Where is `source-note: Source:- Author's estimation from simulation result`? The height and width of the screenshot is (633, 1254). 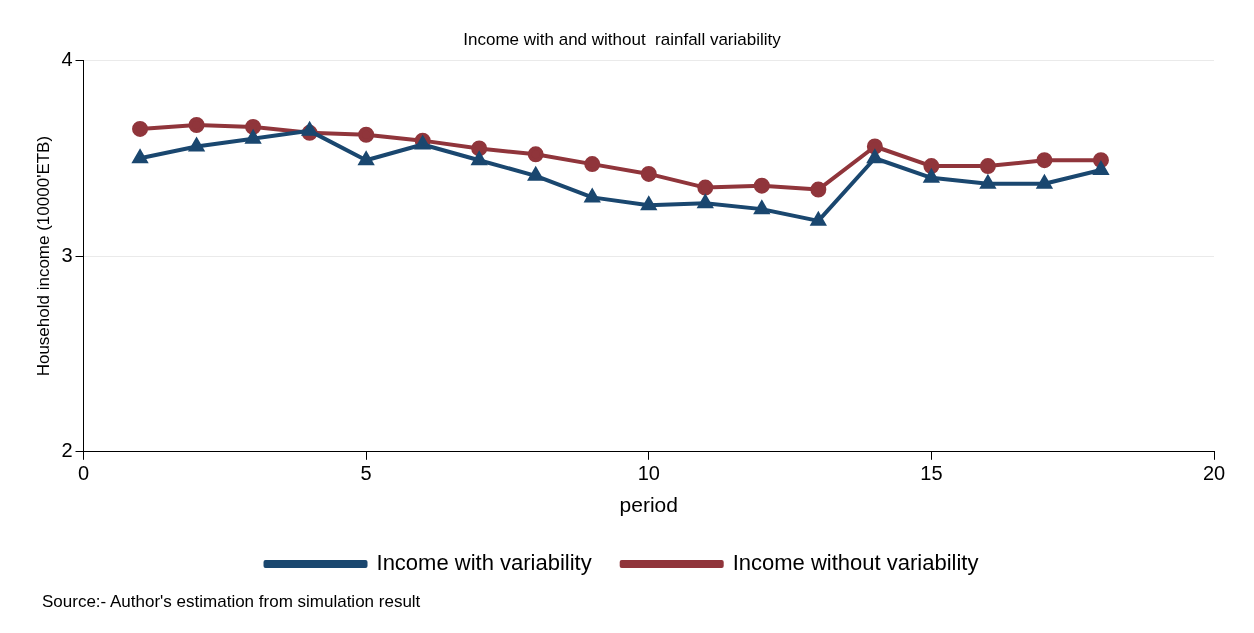
source-note: Source:- Author's estimation from simulation result is located at coordinates (231, 602).